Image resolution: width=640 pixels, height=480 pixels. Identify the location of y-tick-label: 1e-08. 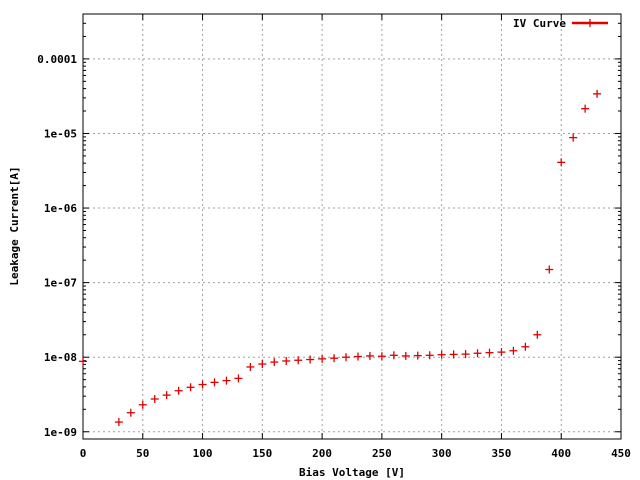
(60, 357).